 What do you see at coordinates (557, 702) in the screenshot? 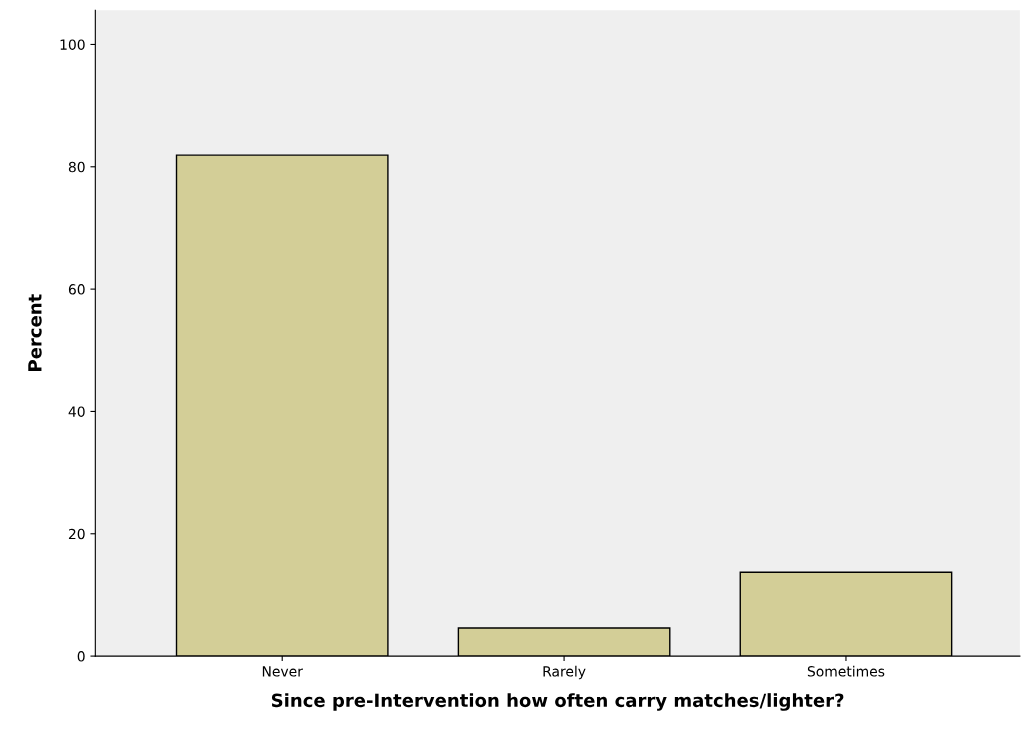
I see `x-axis-title: Since pre-Intervention how often carry matches/lighter?` at bounding box center [557, 702].